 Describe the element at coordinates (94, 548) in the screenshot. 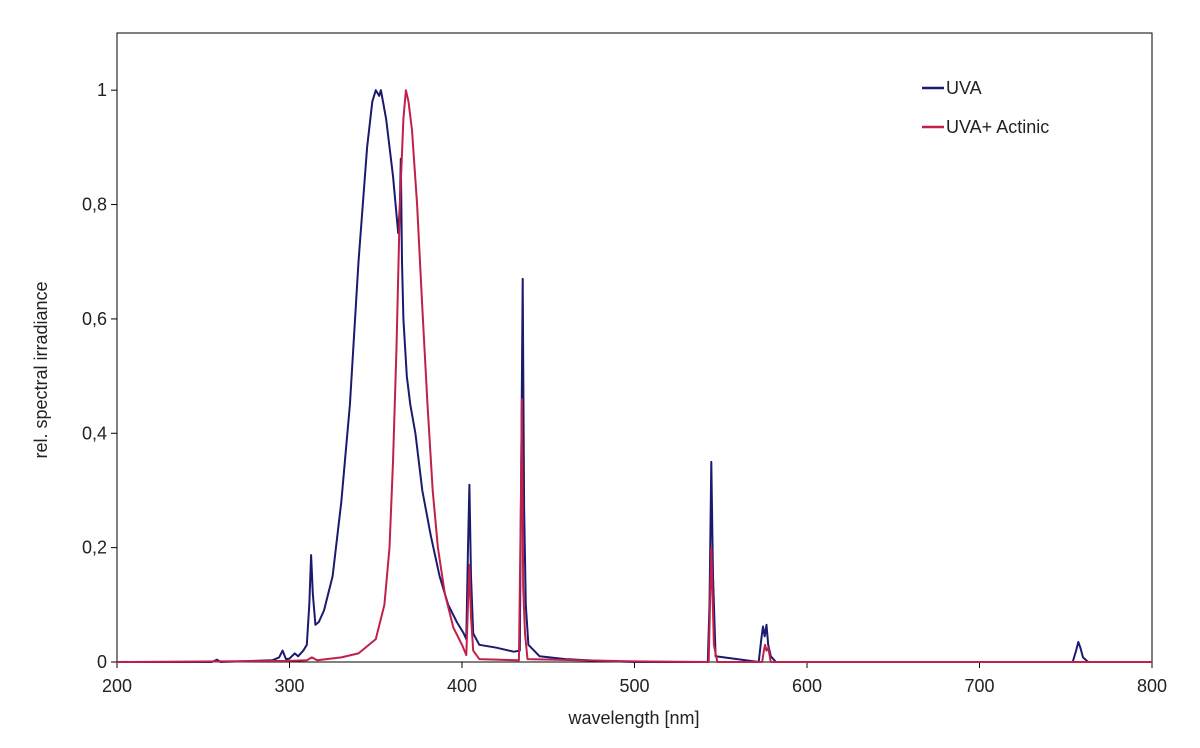

I see `y-tick-label: 0,2` at that location.